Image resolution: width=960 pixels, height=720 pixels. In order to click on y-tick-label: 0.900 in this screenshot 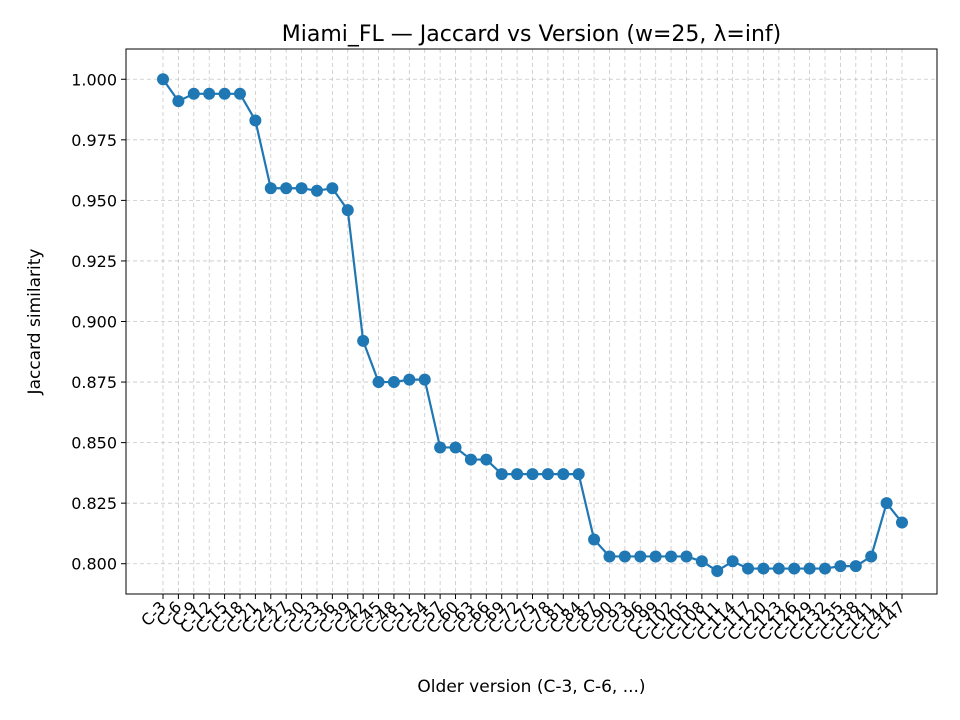, I will do `click(94, 322)`.